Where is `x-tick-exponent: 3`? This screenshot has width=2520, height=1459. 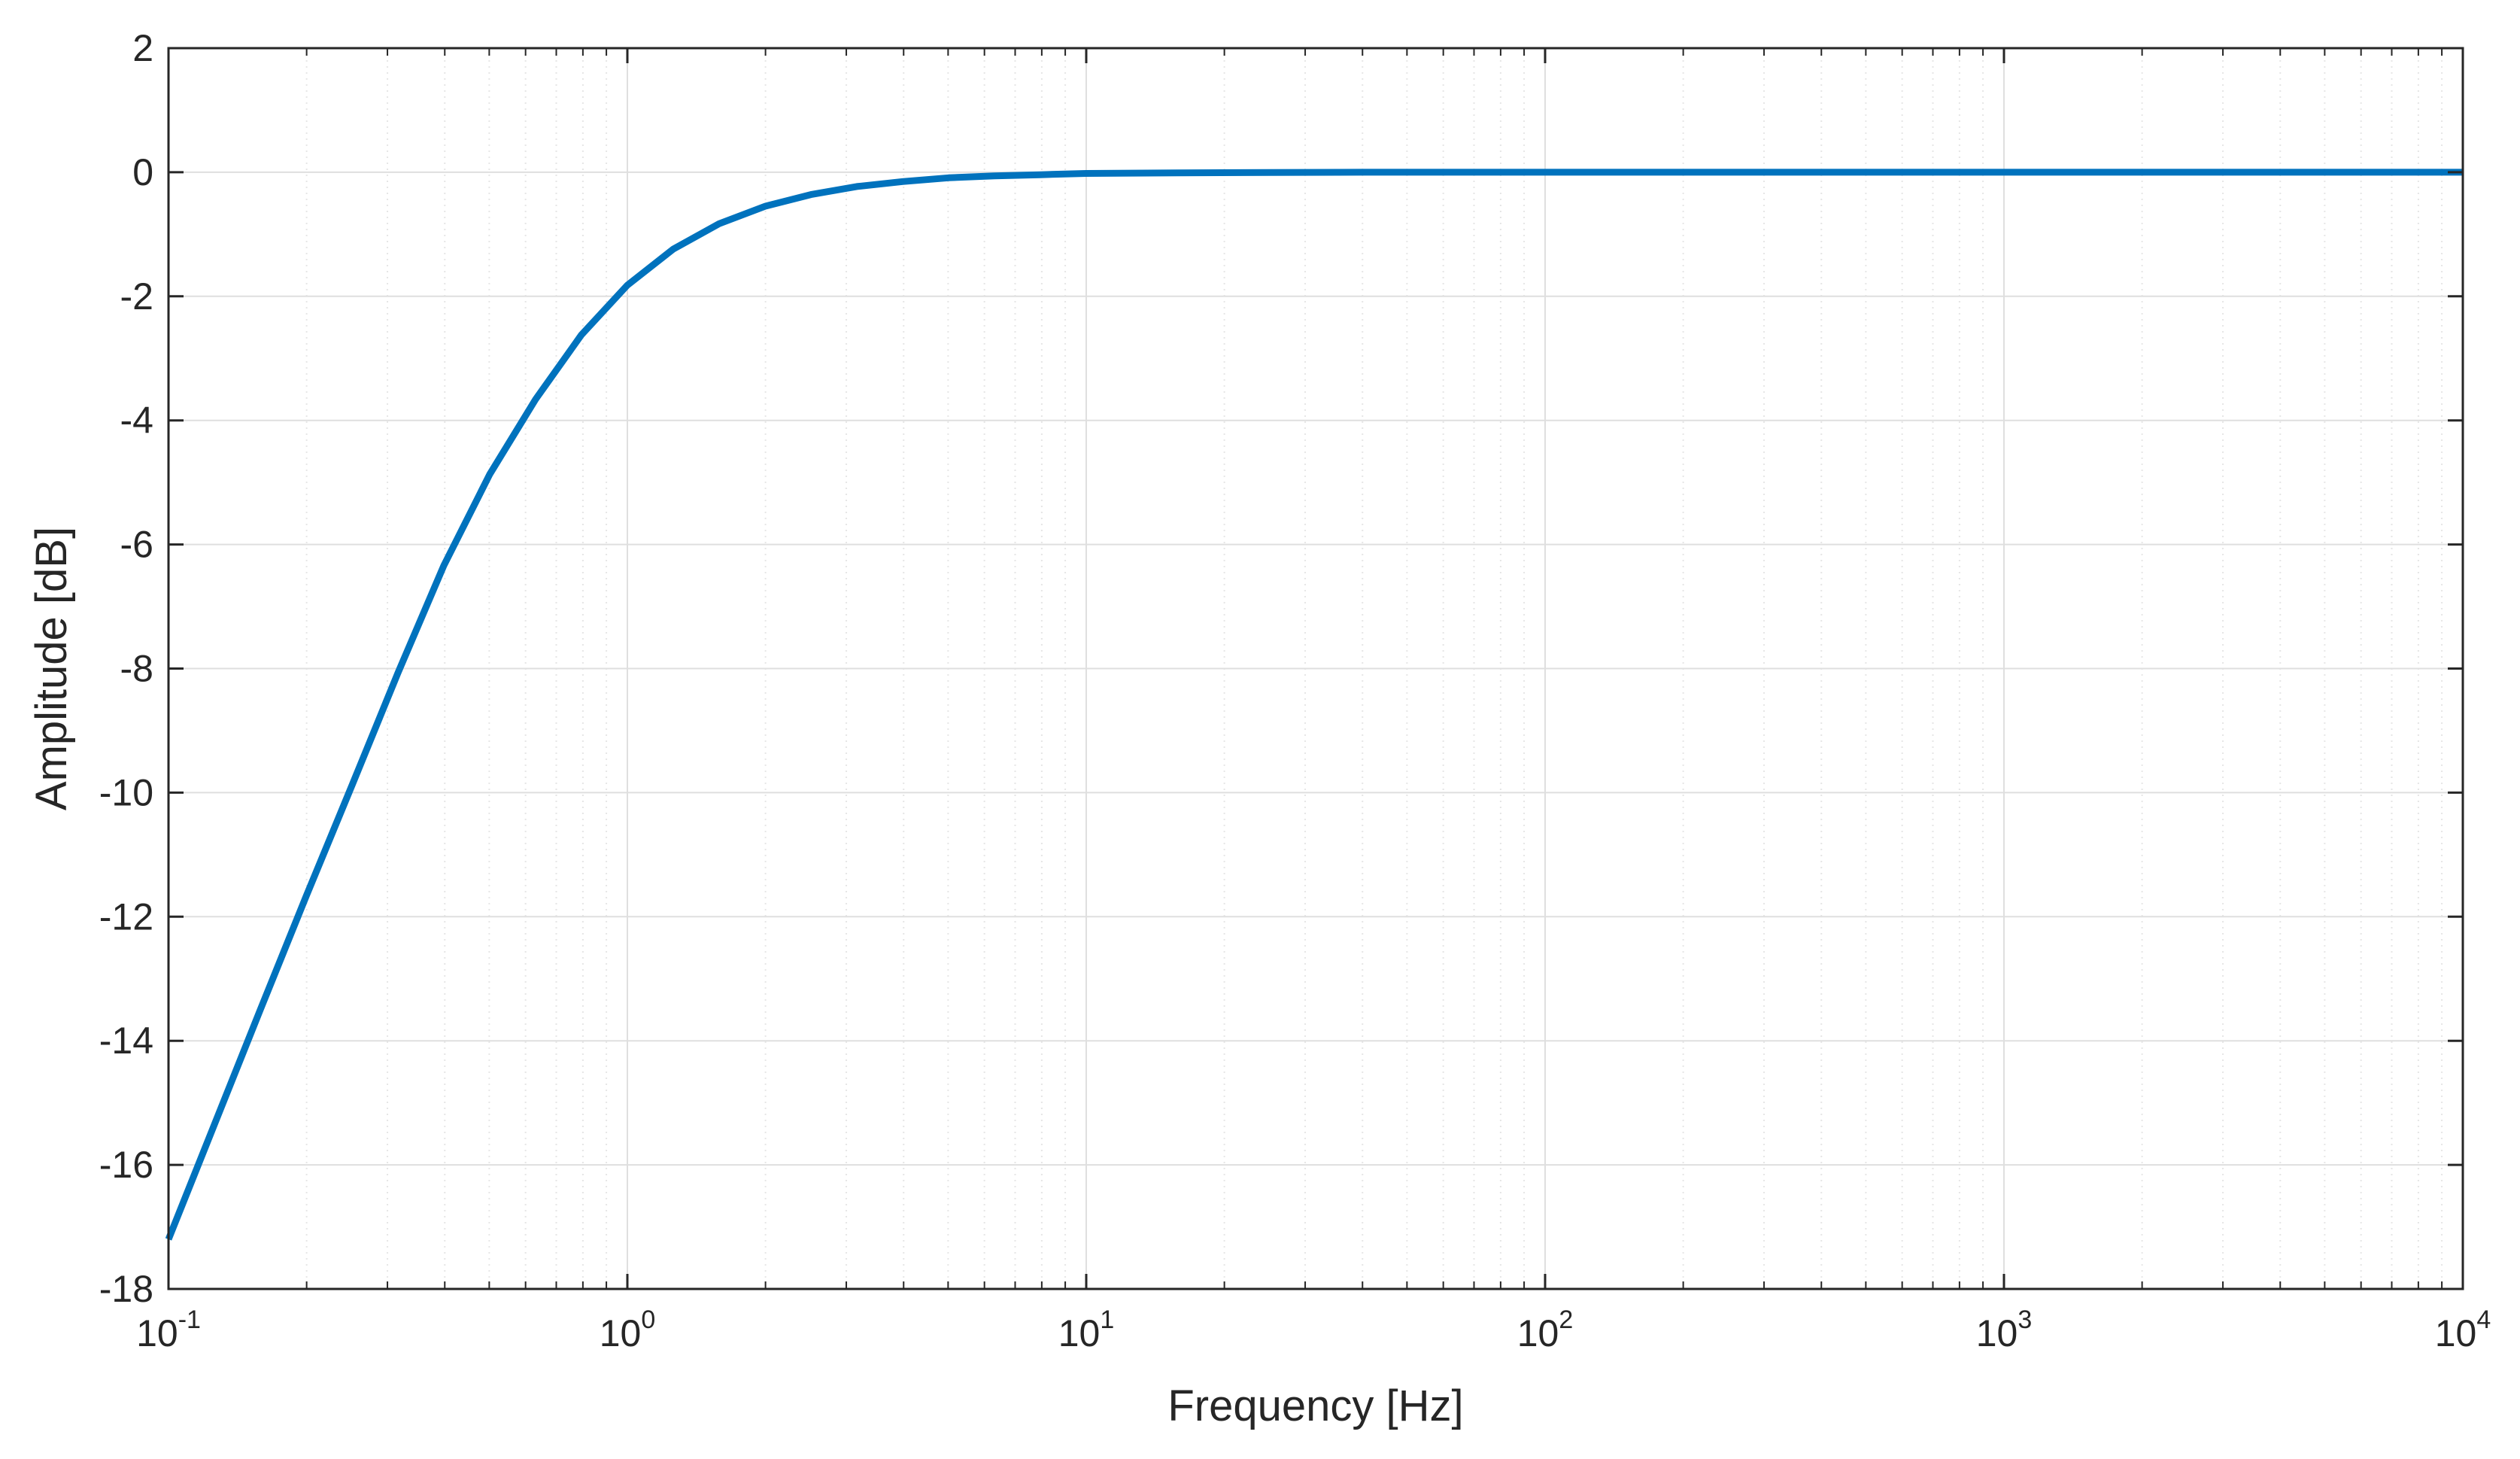 x-tick-exponent: 3 is located at coordinates (2025, 1320).